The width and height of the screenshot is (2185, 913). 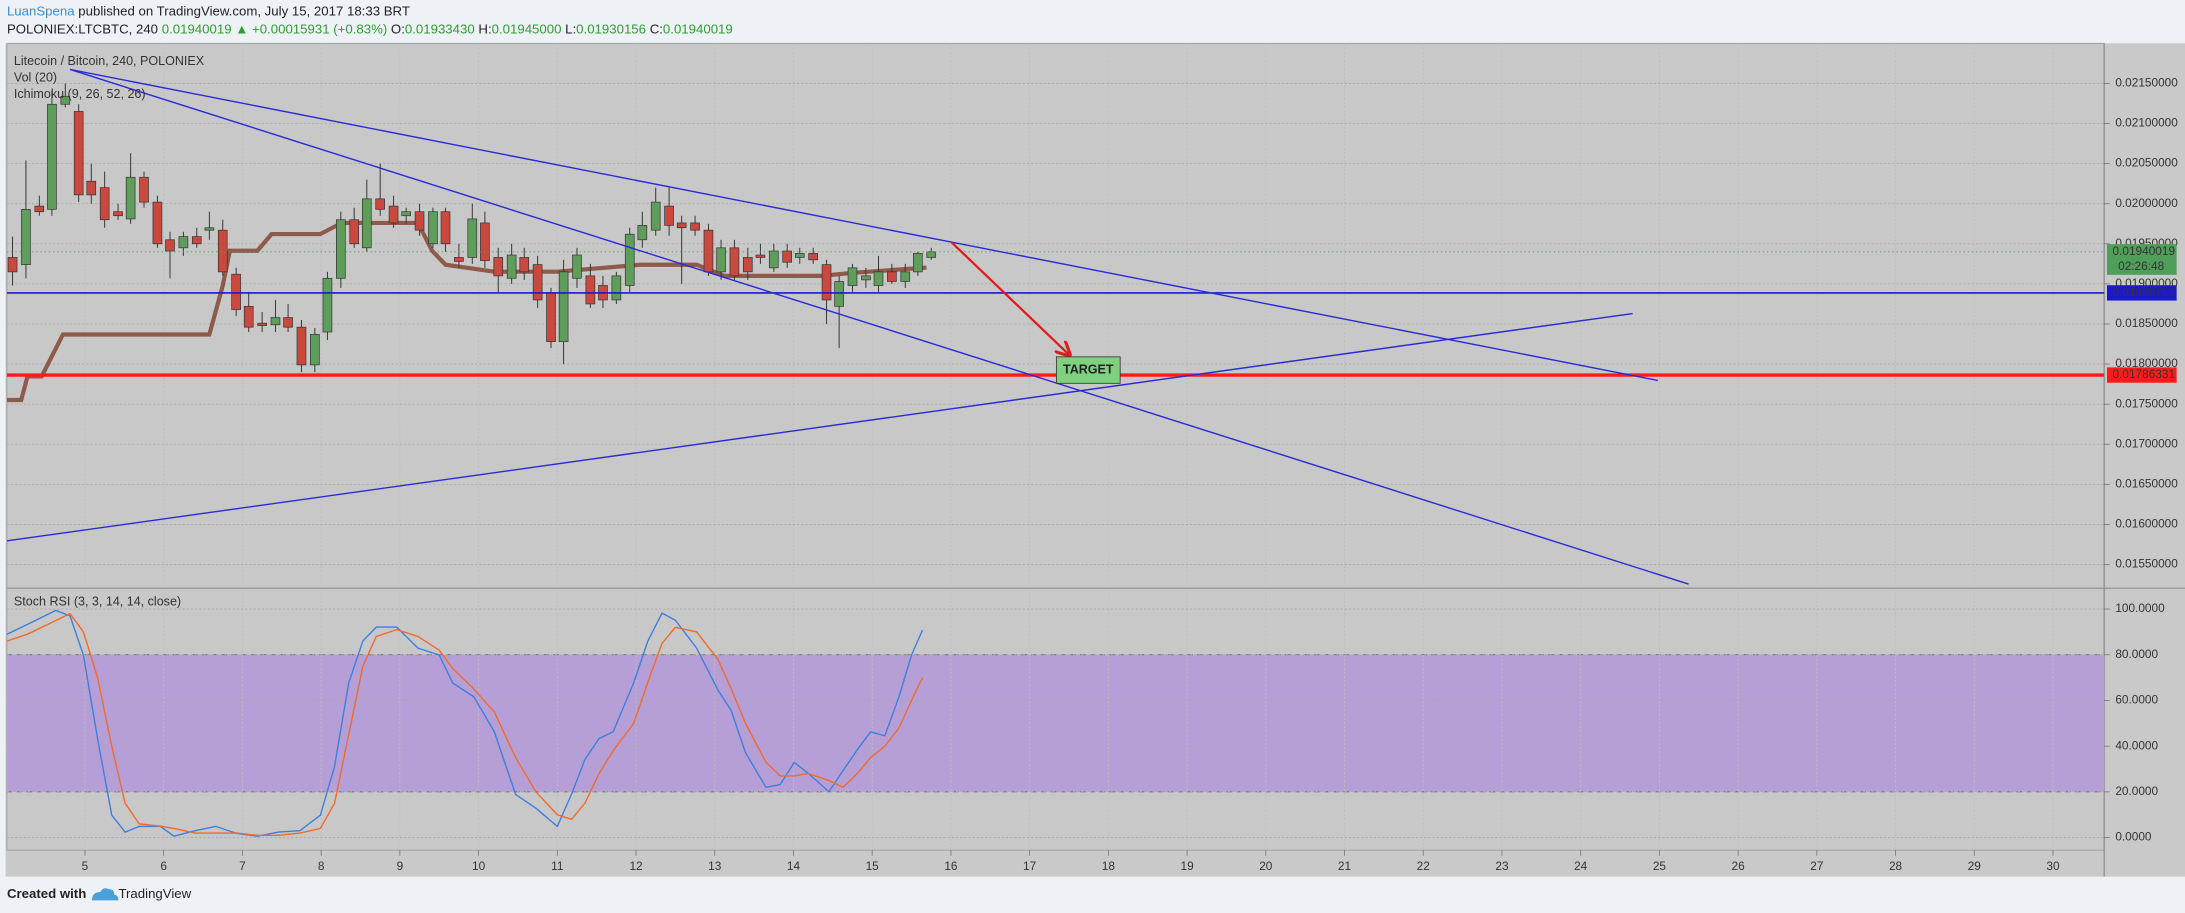 What do you see at coordinates (109, 61) in the screenshot?
I see `price-title: Litecoin / Bitcoin, 240, POLONIEX` at bounding box center [109, 61].